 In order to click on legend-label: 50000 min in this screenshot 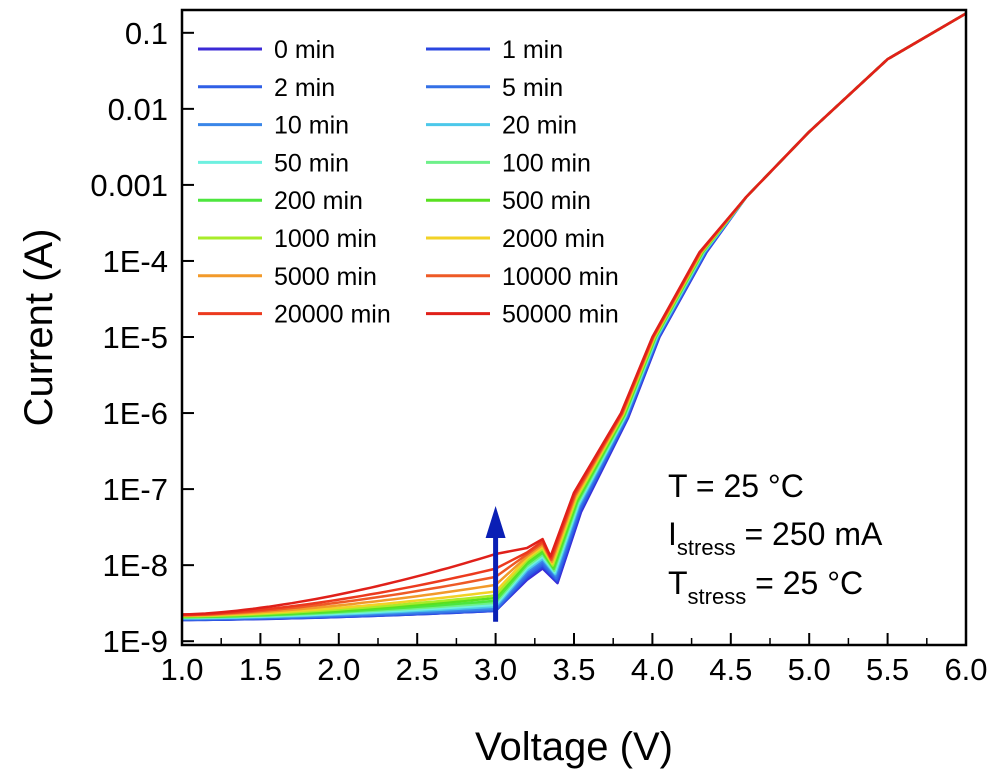, I will do `click(560, 315)`.